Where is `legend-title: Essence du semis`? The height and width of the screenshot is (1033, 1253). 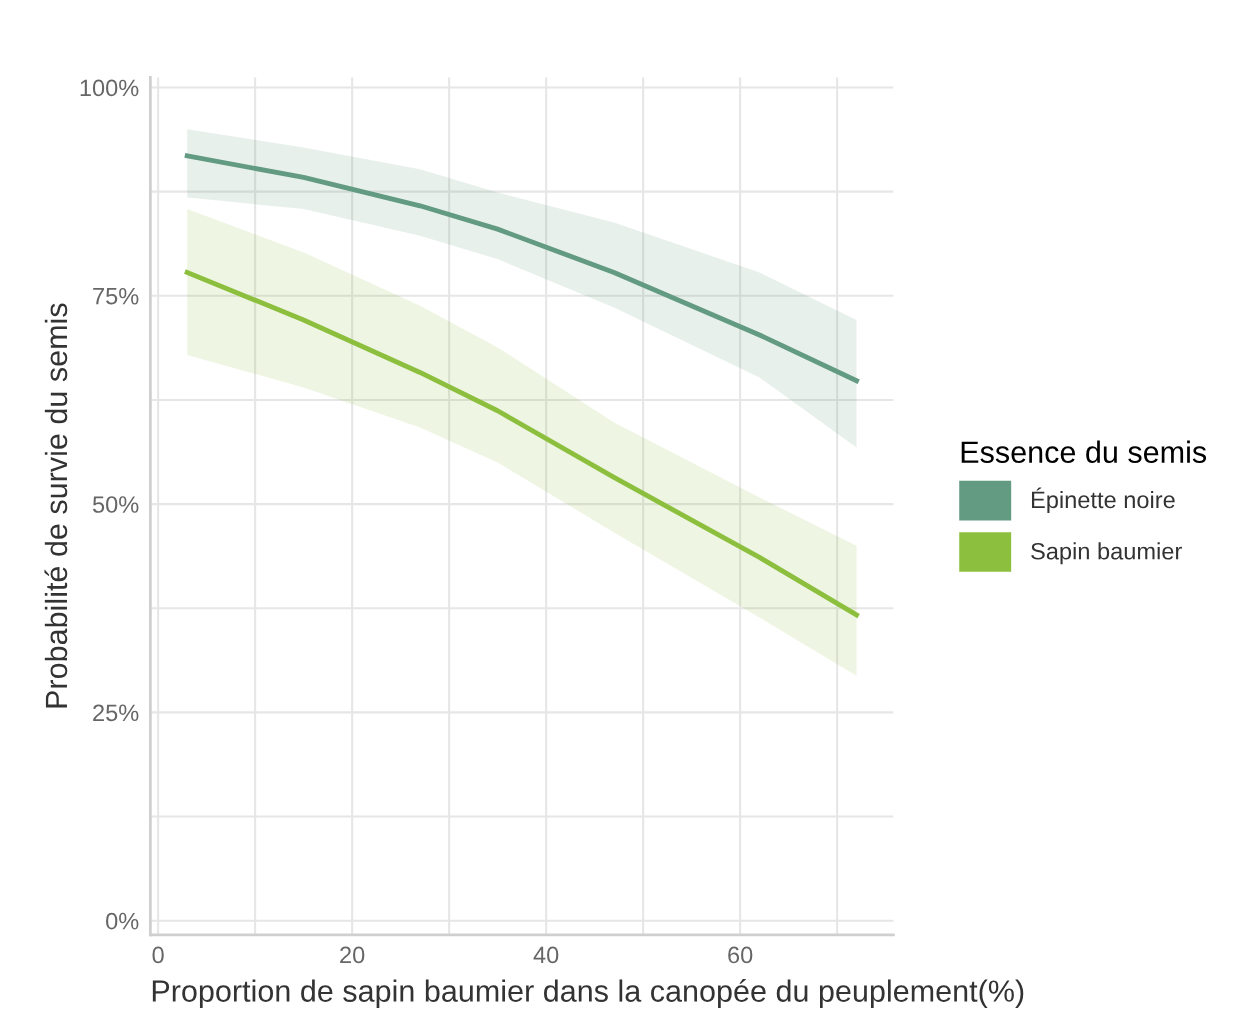
legend-title: Essence du semis is located at coordinates (1084, 452).